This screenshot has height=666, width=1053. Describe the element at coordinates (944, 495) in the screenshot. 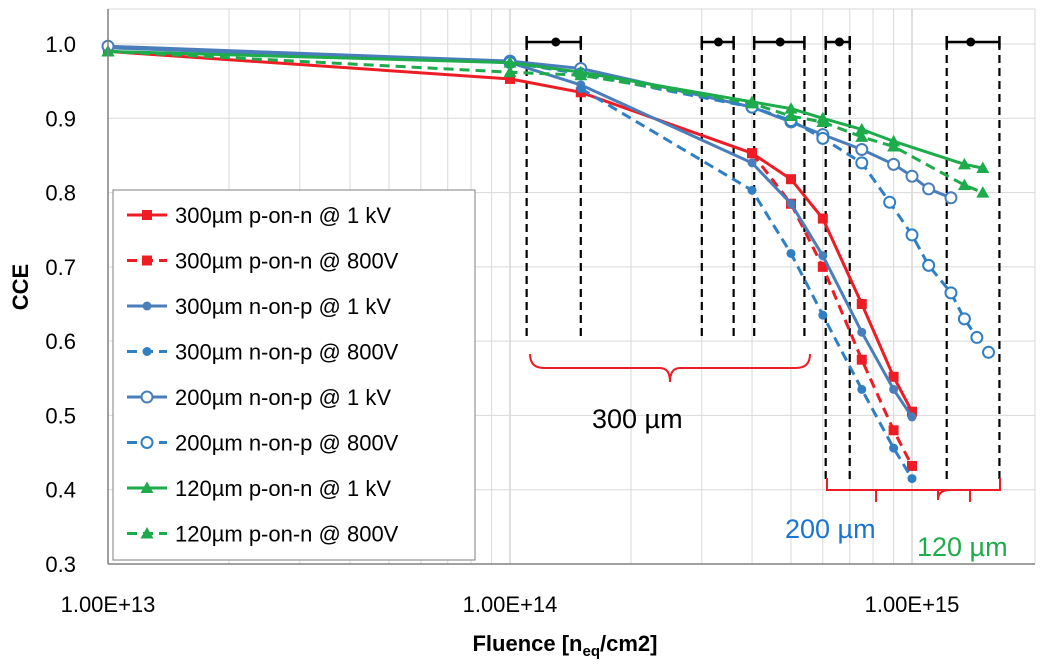

I see `brace-120um-left` at that location.